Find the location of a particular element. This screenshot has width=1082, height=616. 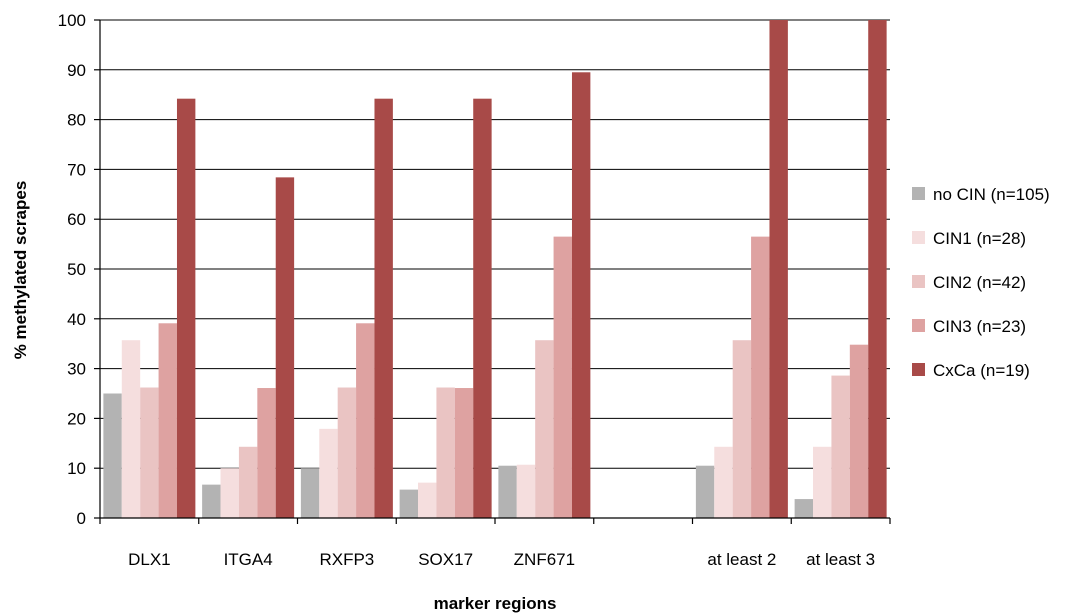

y-tick-label-0: 0 is located at coordinates (81, 518).